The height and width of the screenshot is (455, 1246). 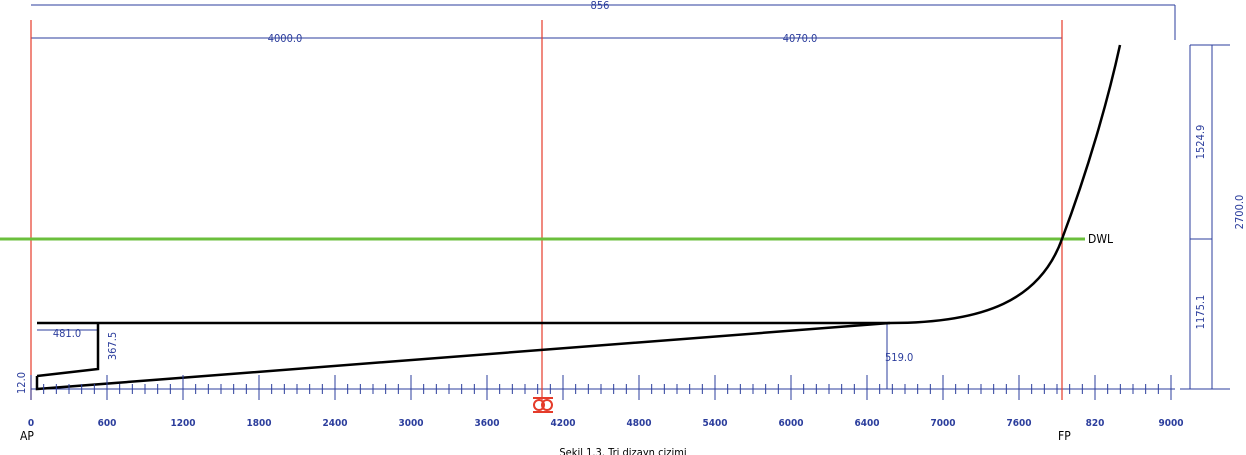 What do you see at coordinates (463, 356) in the screenshot?
I see `keel-line` at bounding box center [463, 356].